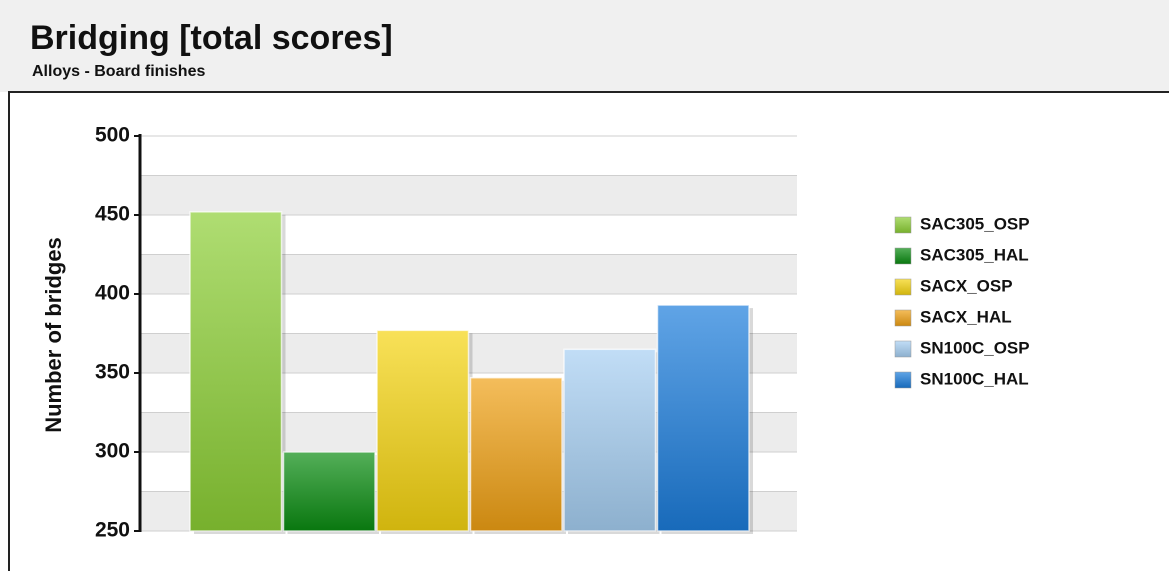  Describe the element at coordinates (112, 451) in the screenshot. I see `y-tick-label: 300` at that location.